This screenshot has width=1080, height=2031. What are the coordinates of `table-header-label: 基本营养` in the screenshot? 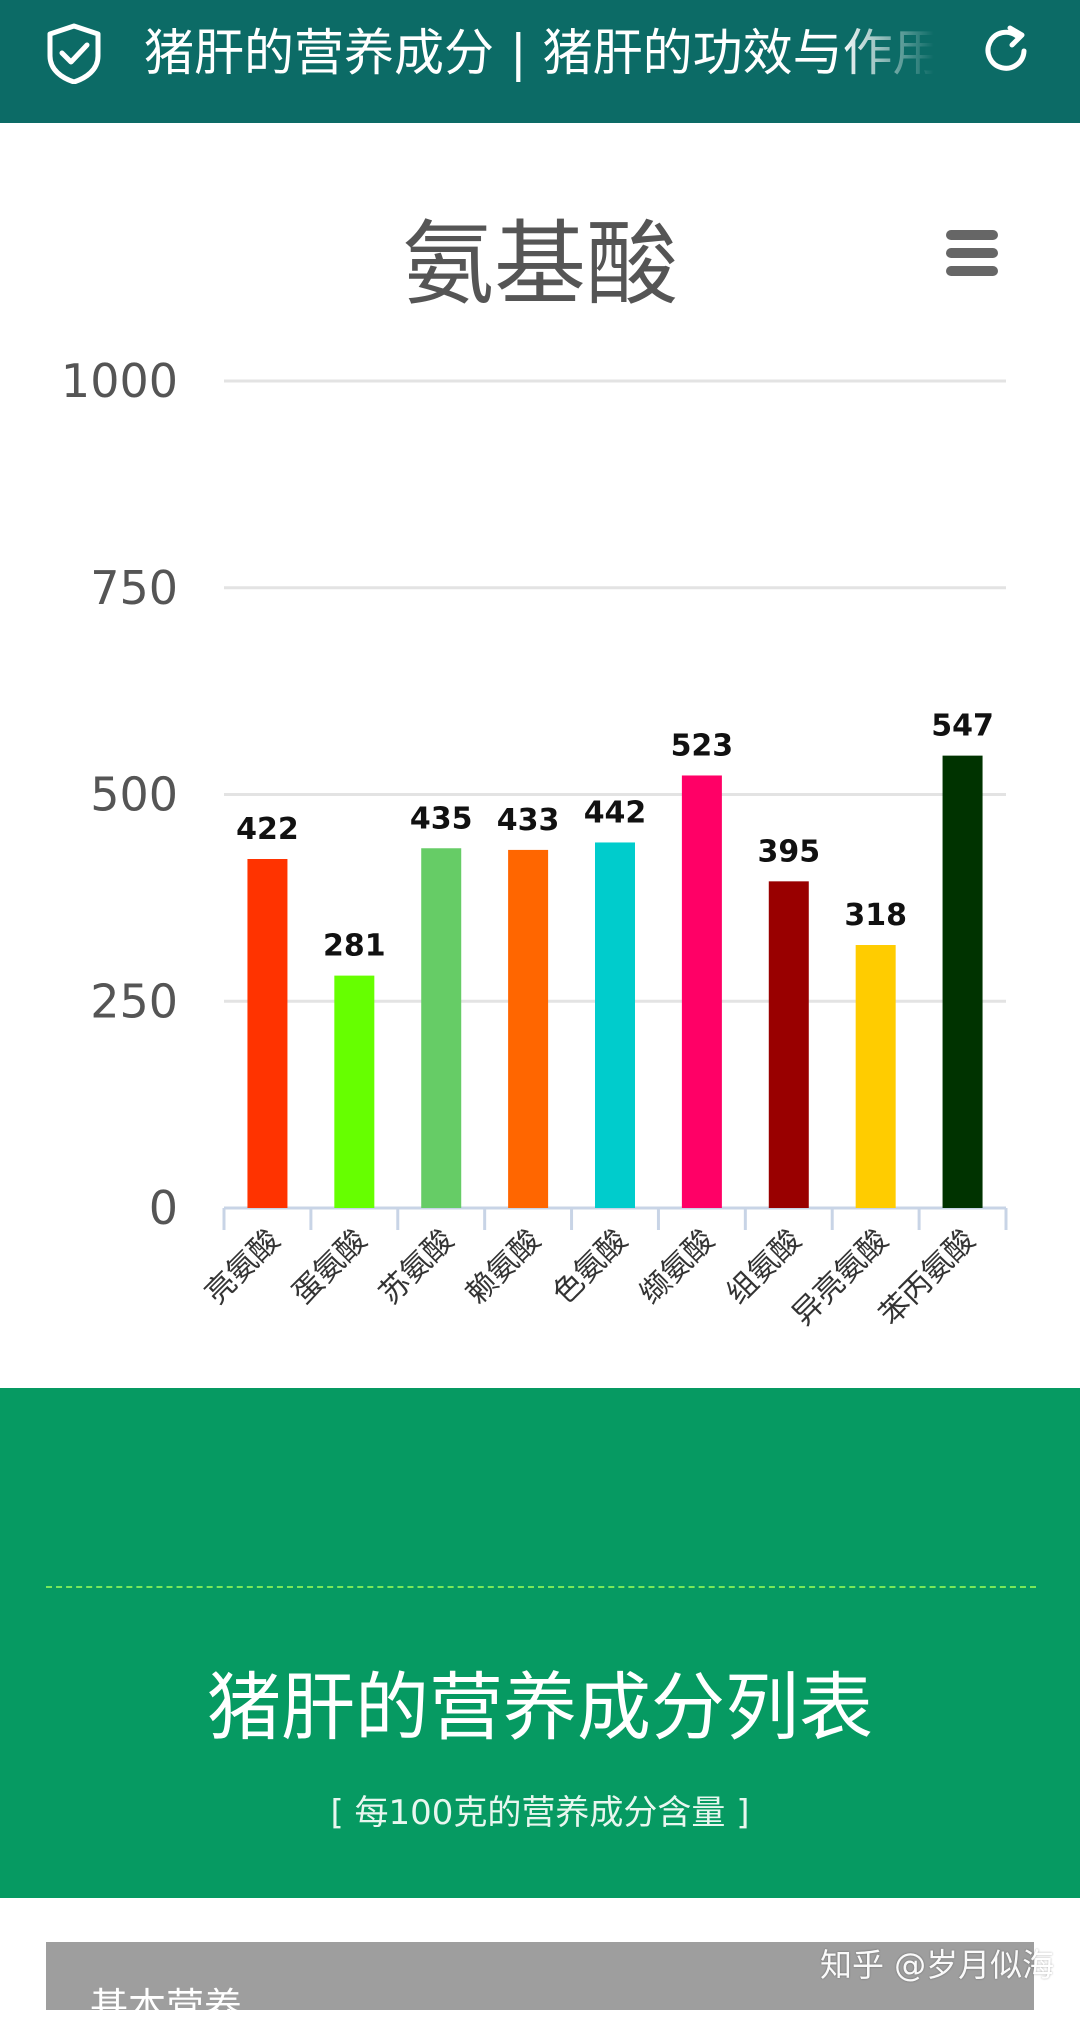 It's located at (166, 2007).